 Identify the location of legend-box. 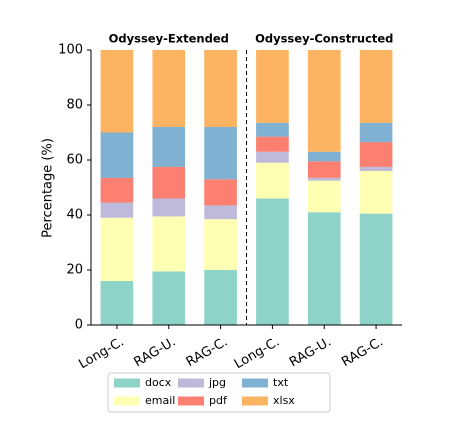
(219, 392).